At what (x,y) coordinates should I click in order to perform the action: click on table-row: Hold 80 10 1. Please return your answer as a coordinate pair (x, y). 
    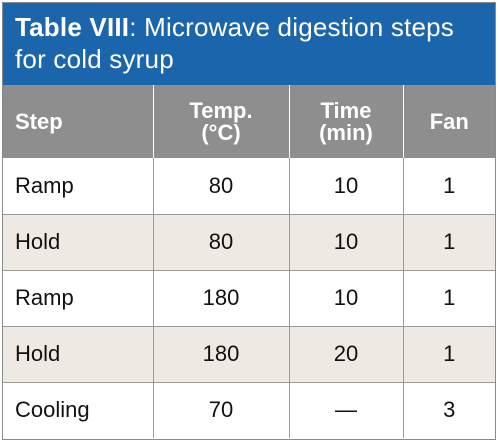
    Looking at the image, I should click on (249, 241).